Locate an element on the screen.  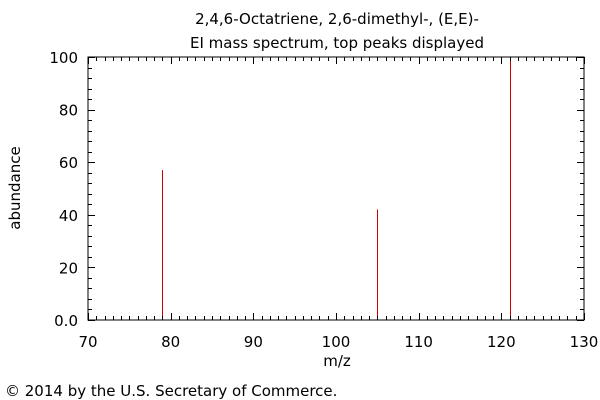
x-tick-label: 120 is located at coordinates (501, 342).